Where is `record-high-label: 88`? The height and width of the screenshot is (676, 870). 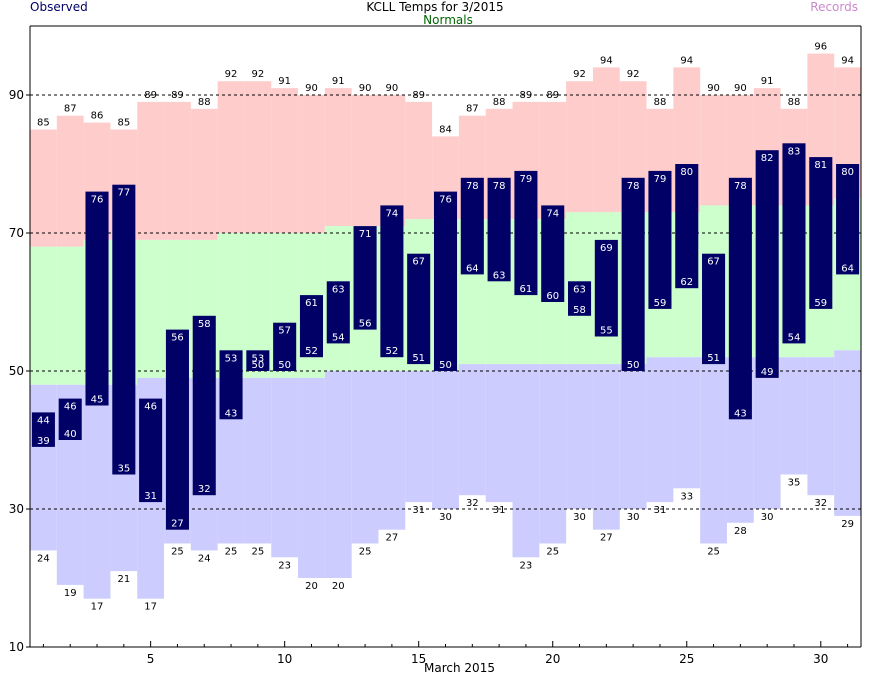
record-high-label: 88 is located at coordinates (794, 102).